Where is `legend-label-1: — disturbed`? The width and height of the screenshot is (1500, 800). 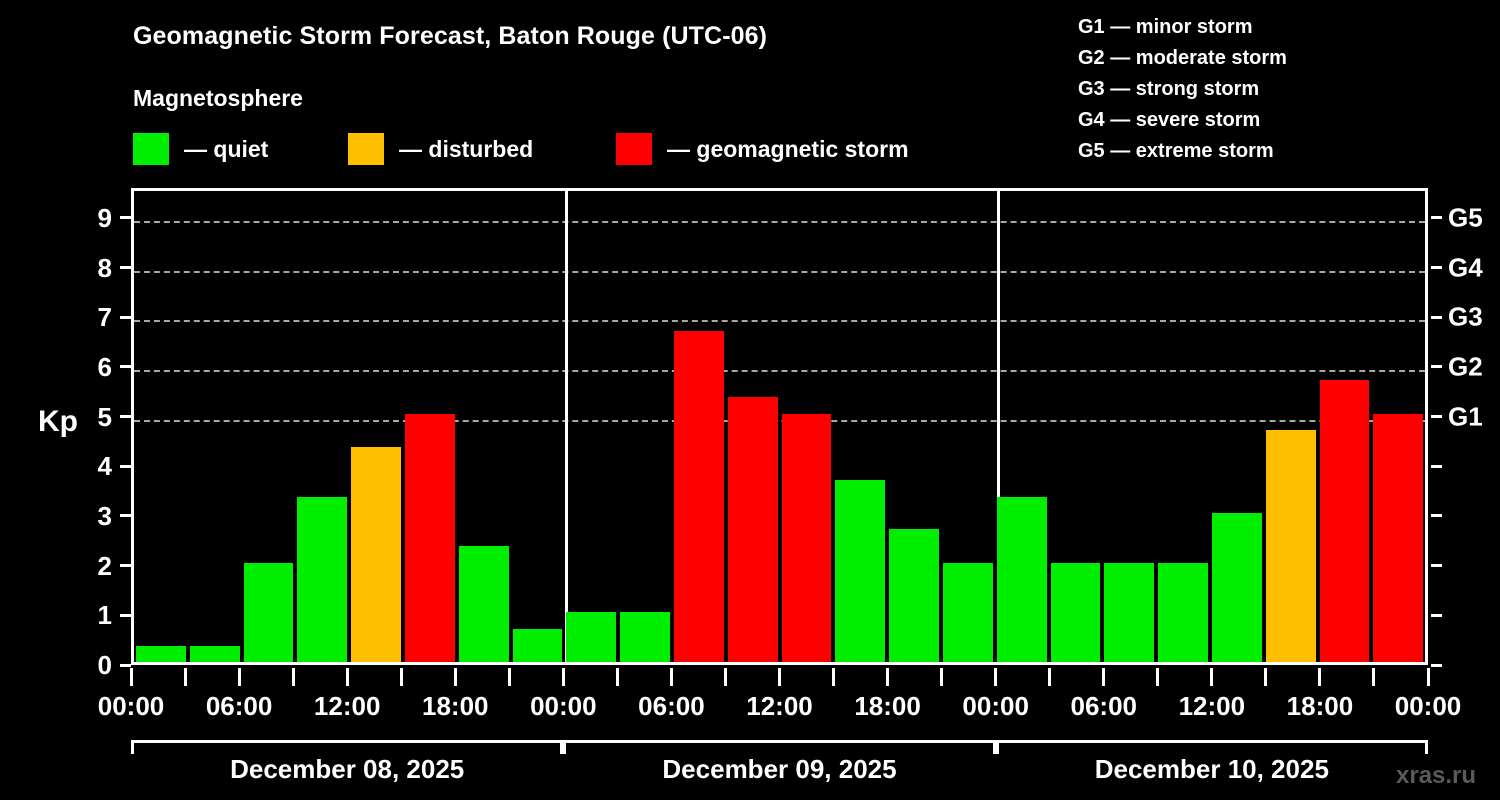
legend-label-1: — disturbed is located at coordinates (466, 148).